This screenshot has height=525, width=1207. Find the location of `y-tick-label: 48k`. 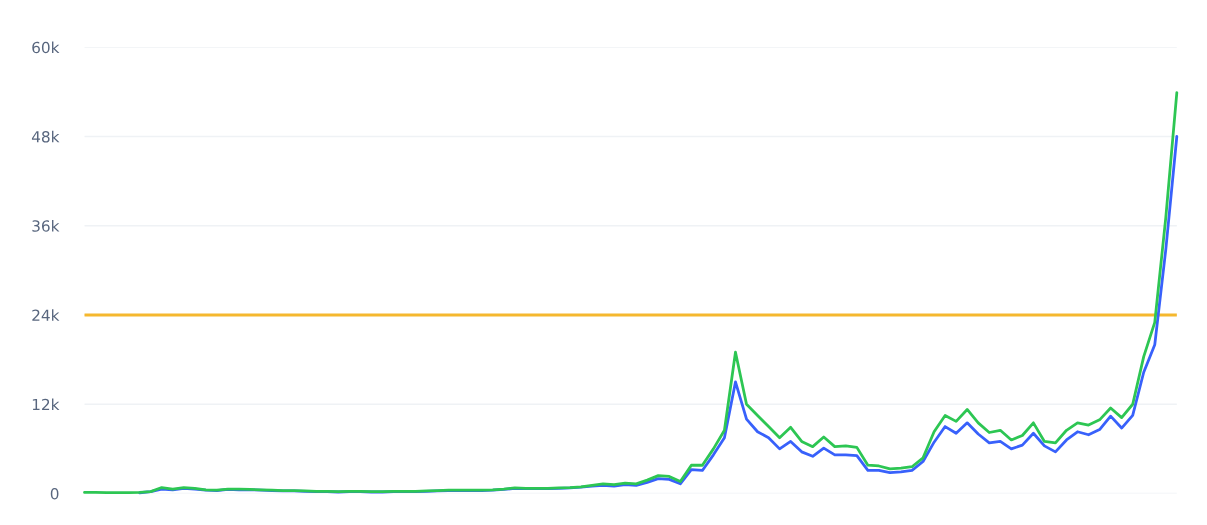

y-tick-label: 48k is located at coordinates (45, 136).